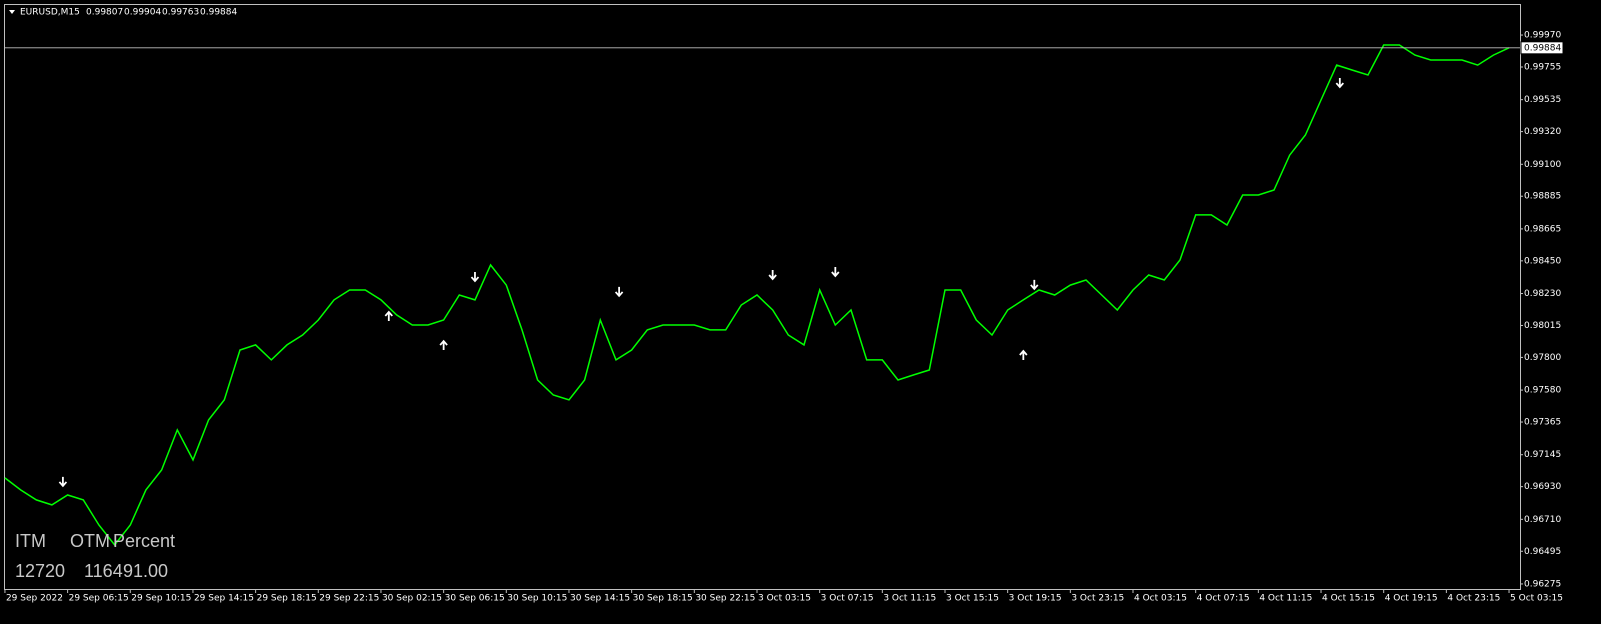  I want to click on x-tick-label: 3 Oct 19:15, so click(1035, 599).